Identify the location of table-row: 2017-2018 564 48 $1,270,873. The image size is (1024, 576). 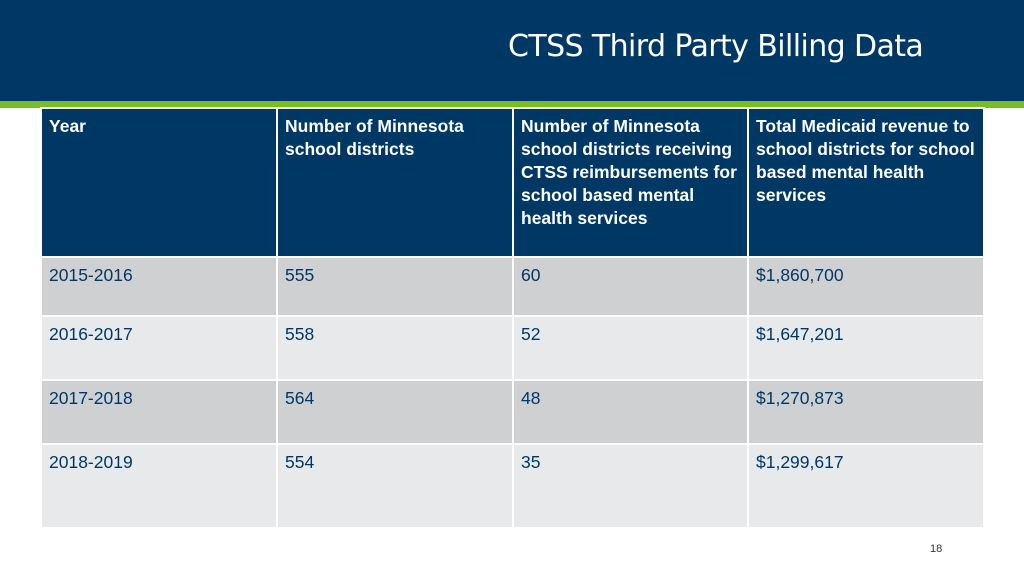
(512, 412).